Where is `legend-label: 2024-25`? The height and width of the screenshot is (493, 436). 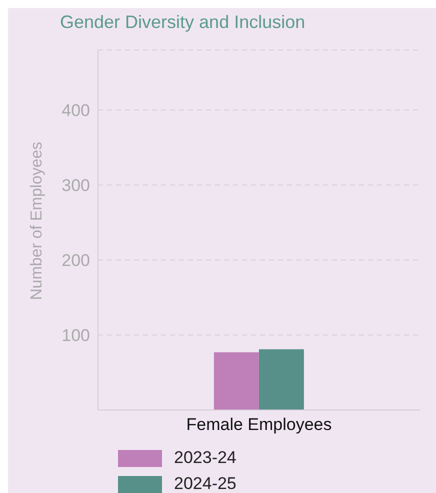
legend-label: 2024-25 is located at coordinates (205, 483).